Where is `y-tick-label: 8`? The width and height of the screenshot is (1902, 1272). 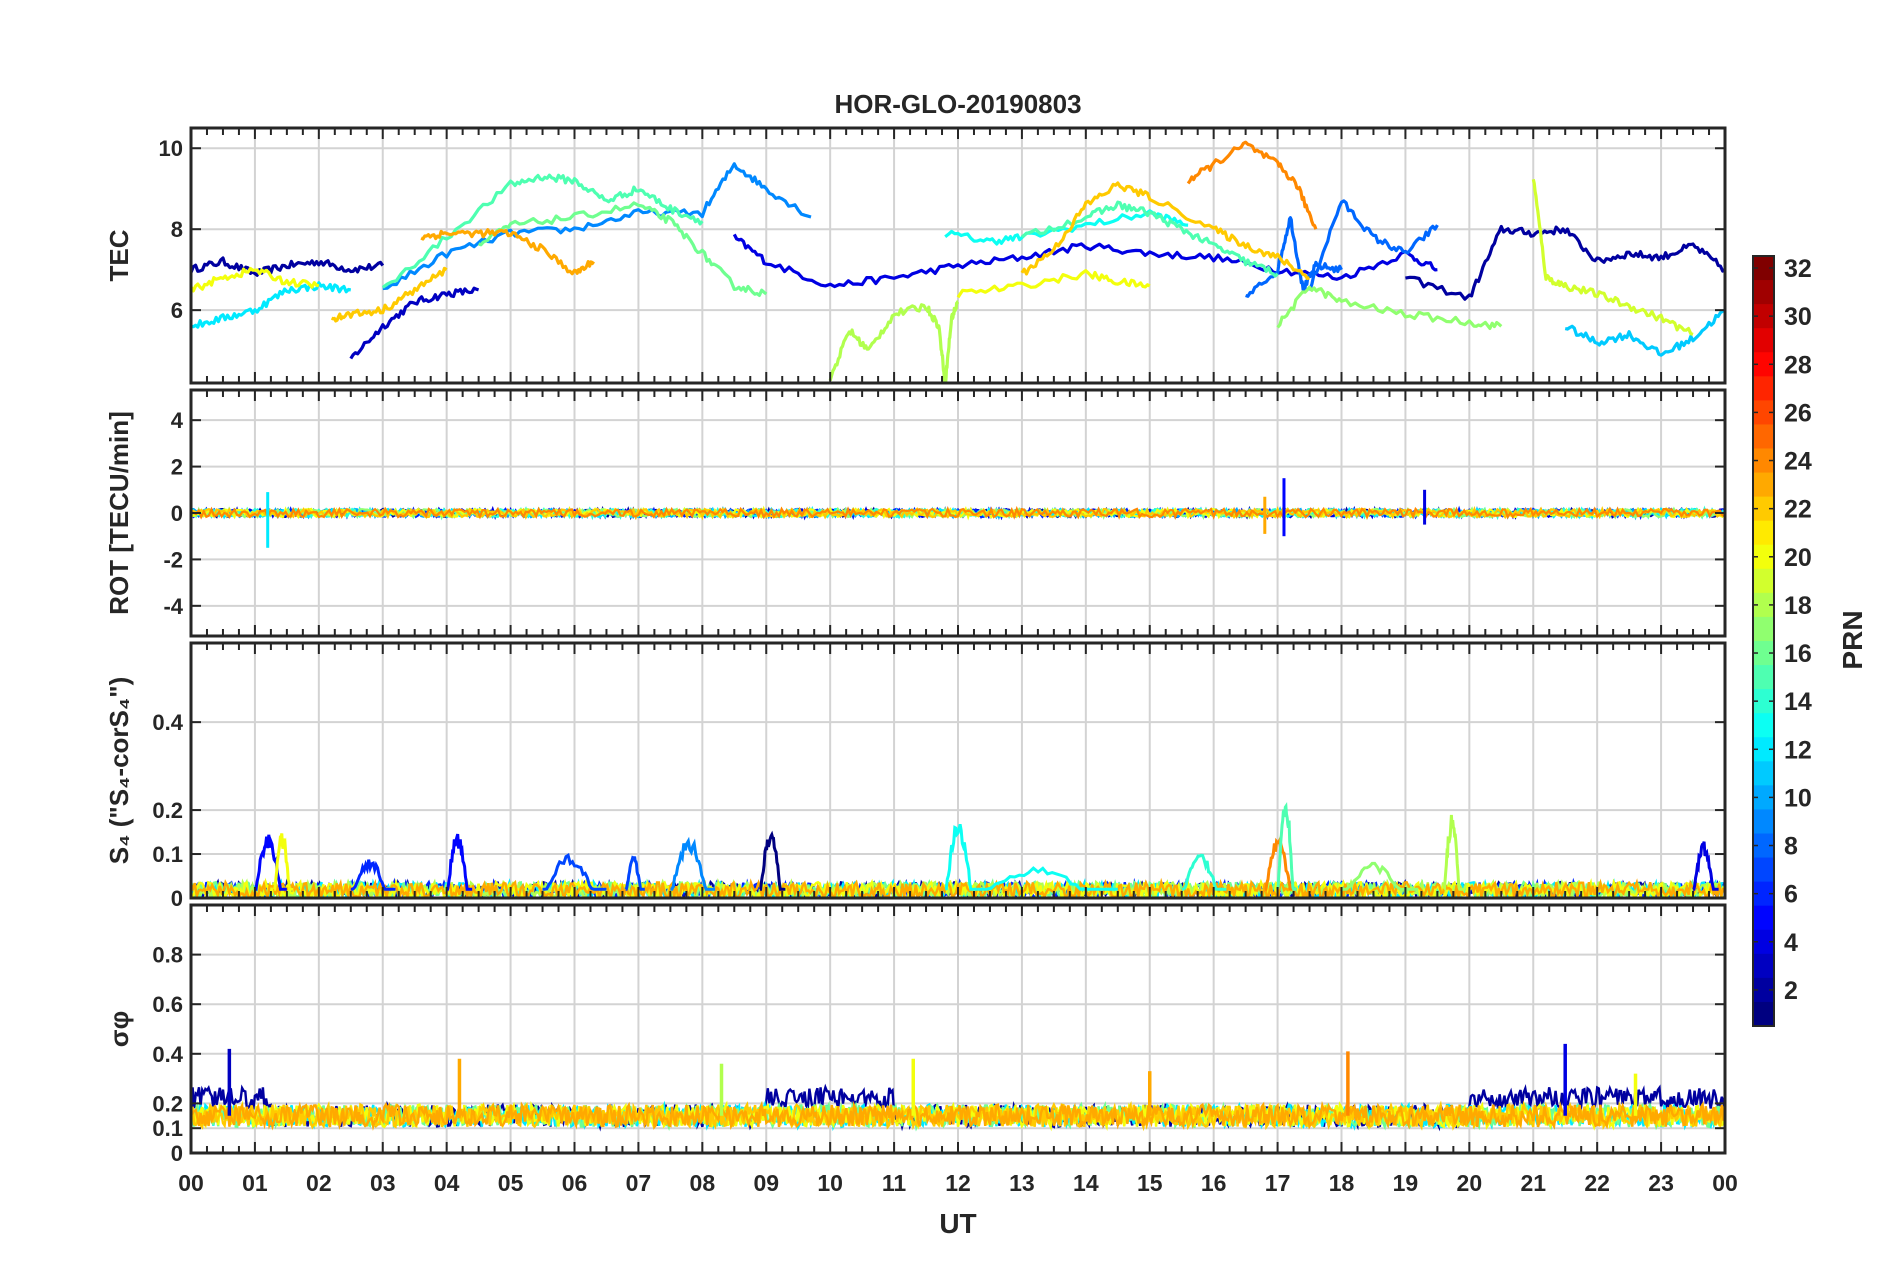 y-tick-label: 8 is located at coordinates (177, 229).